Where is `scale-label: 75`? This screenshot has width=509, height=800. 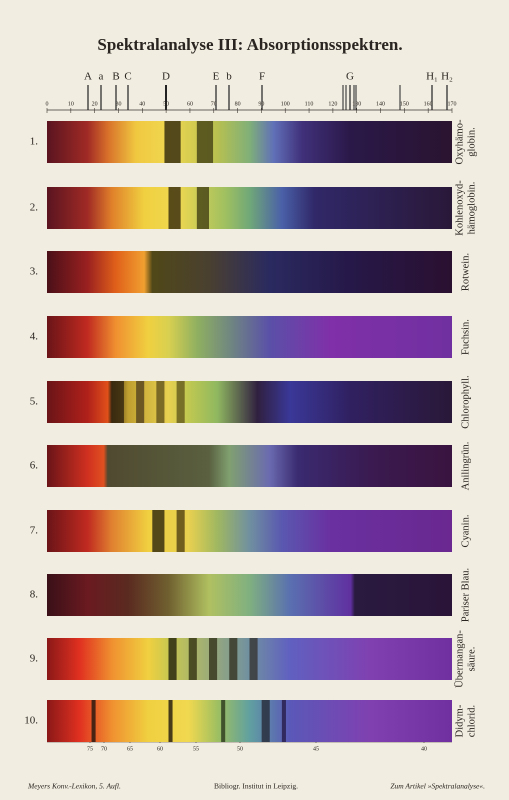
scale-label: 75 is located at coordinates (90, 749).